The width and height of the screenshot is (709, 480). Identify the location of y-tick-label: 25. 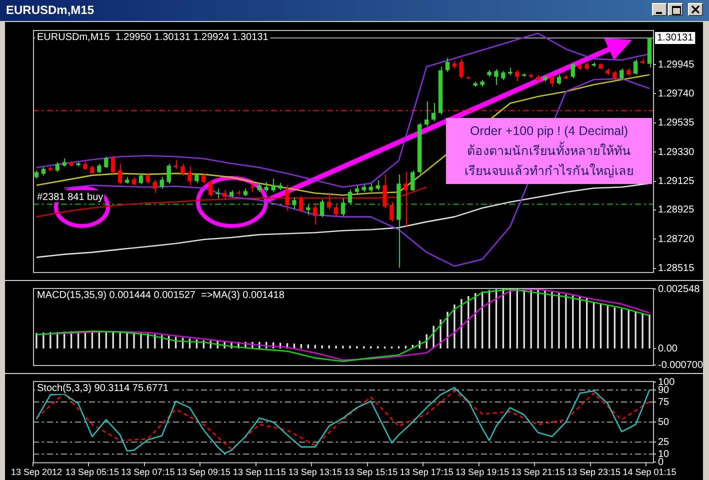
(664, 442).